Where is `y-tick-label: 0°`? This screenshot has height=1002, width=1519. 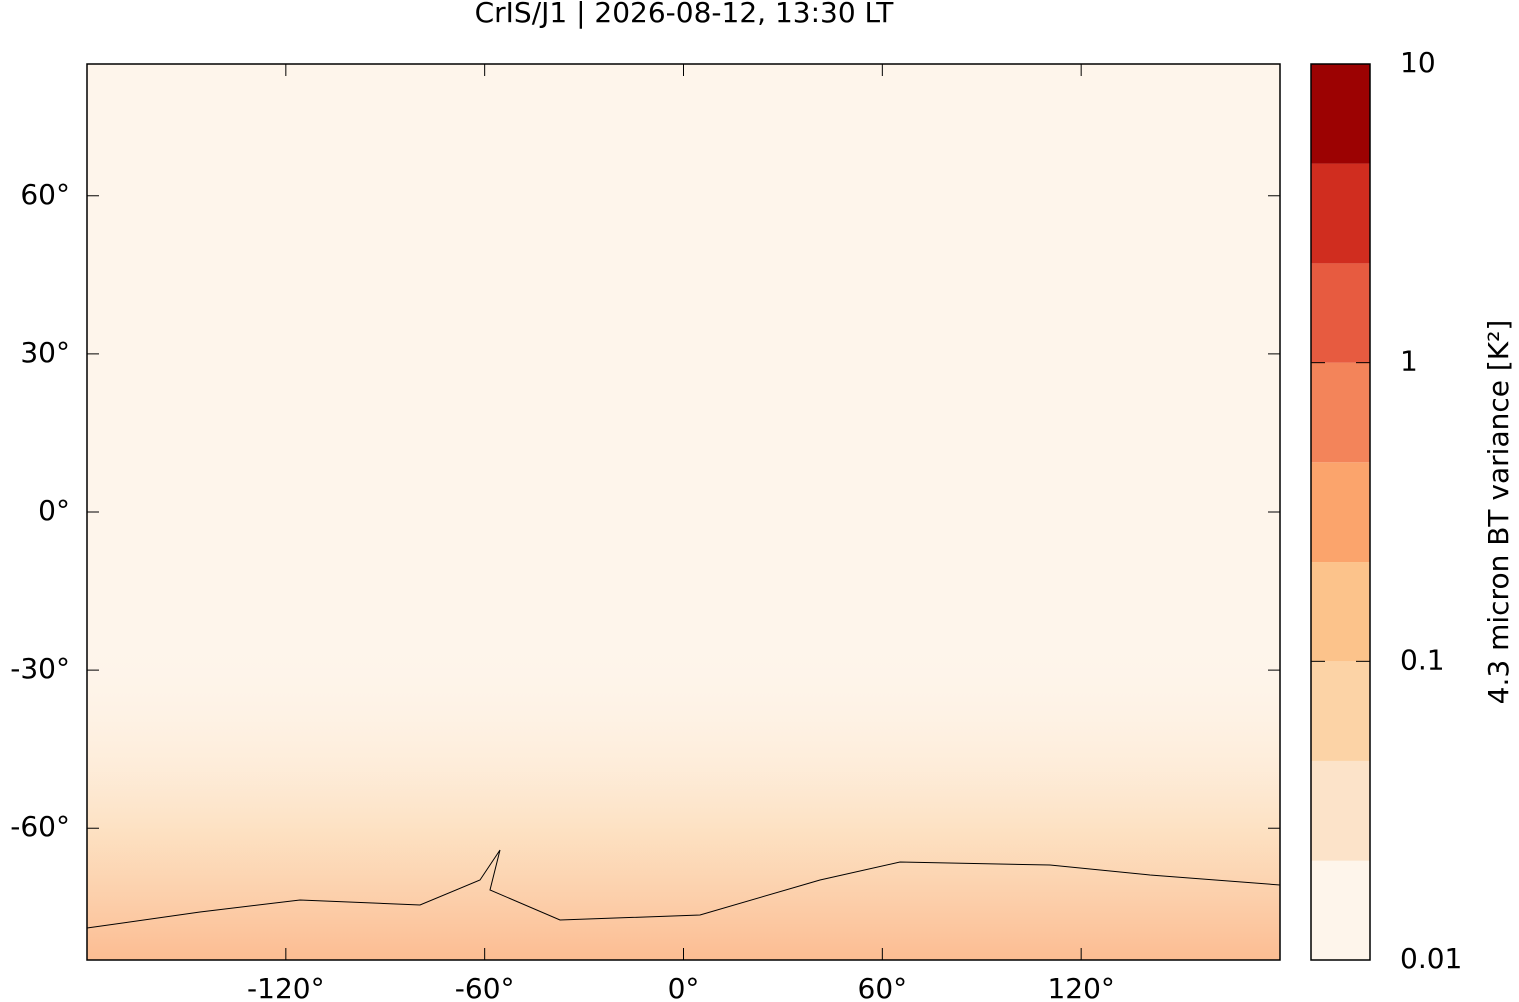
y-tick-label: 0° is located at coordinates (54, 510).